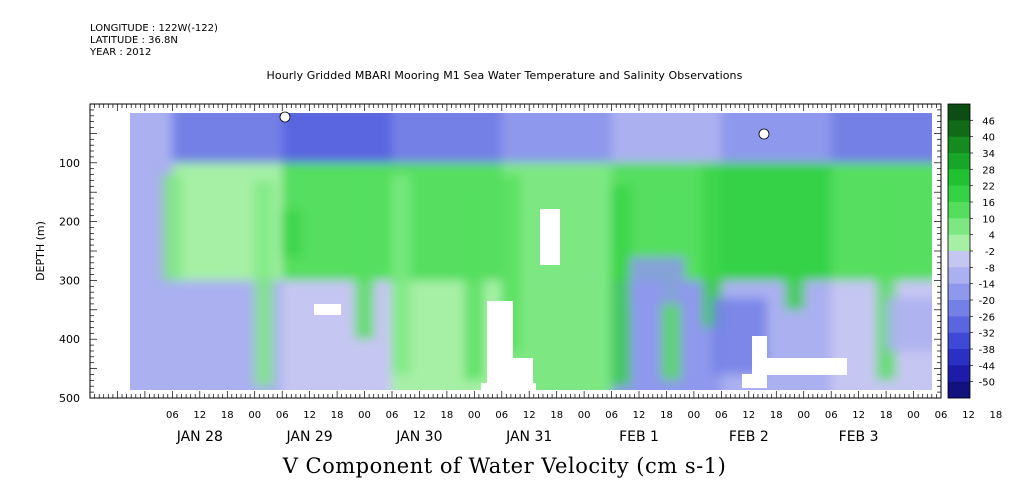  What do you see at coordinates (988, 203) in the screenshot?
I see `colorbar-tick-label: 16` at bounding box center [988, 203].